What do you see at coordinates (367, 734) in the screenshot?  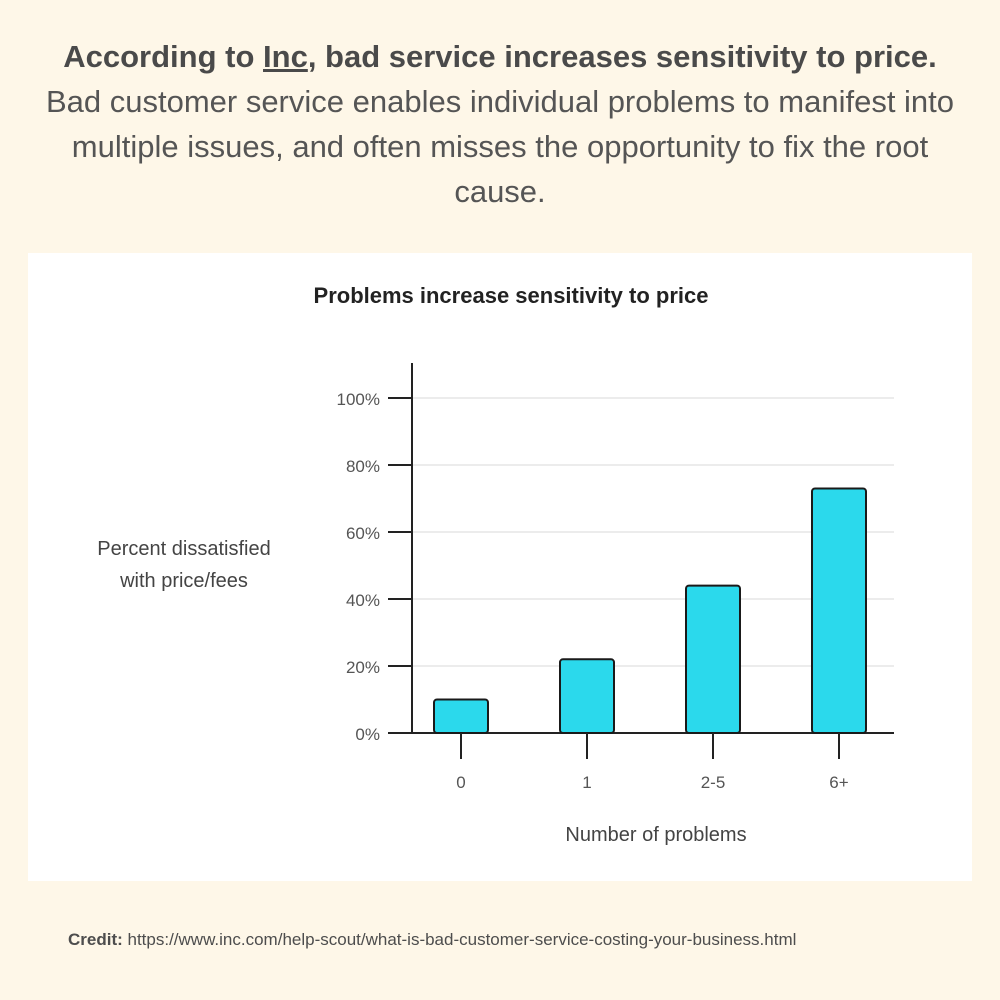 I see `y-tick-label: 0%` at bounding box center [367, 734].